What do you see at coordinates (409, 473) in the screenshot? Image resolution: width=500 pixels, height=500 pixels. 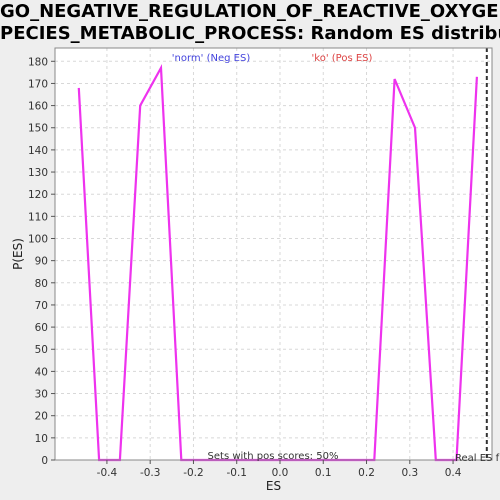 I see `x-tick-label: 0.3` at bounding box center [409, 473].